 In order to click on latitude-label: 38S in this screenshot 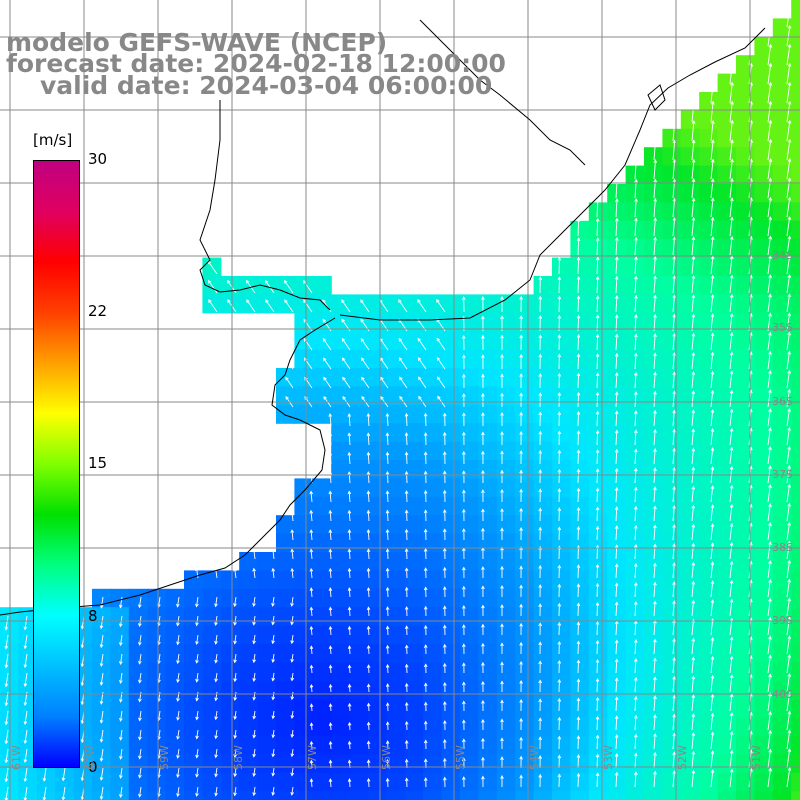, I will do `click(782, 547)`.